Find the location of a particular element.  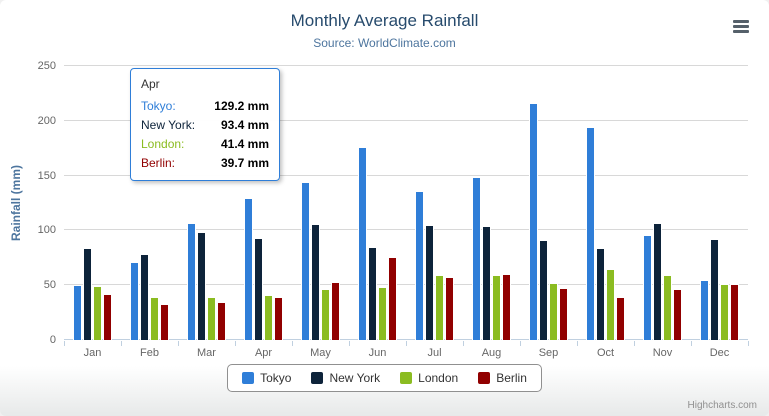

bar-tokyo-jun is located at coordinates (362, 243).